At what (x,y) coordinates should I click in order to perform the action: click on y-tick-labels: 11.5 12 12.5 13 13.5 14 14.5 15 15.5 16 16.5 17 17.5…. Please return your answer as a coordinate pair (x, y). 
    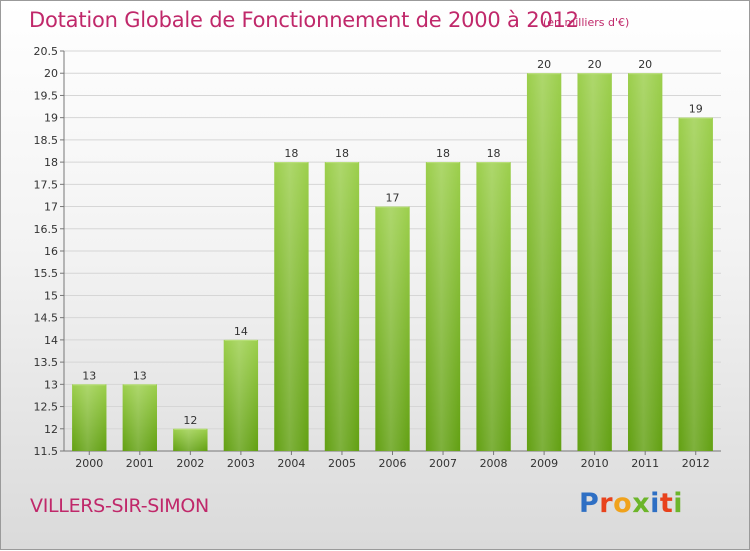
    Looking at the image, I should click on (46, 251).